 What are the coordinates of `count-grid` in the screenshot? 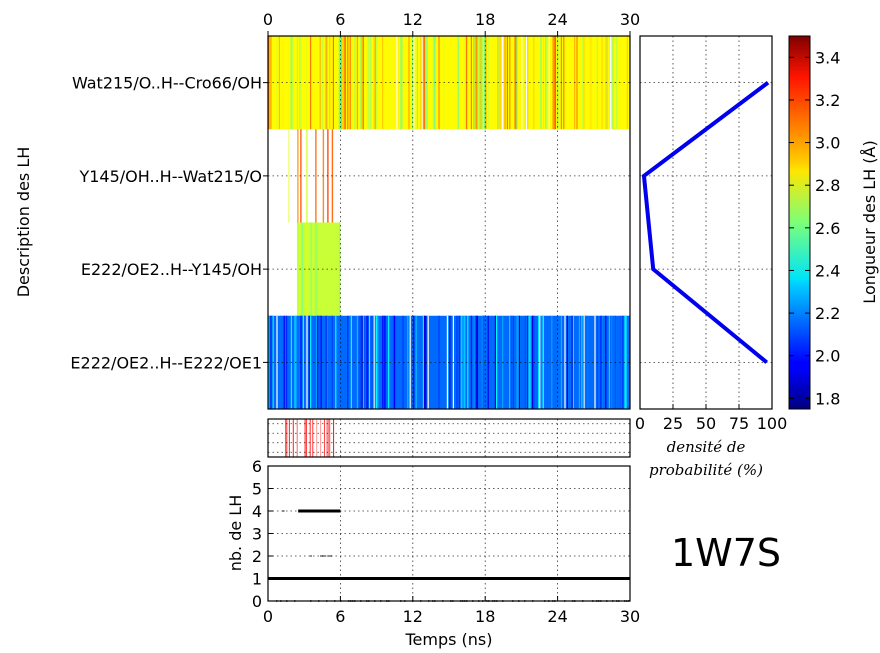 It's located at (449, 533).